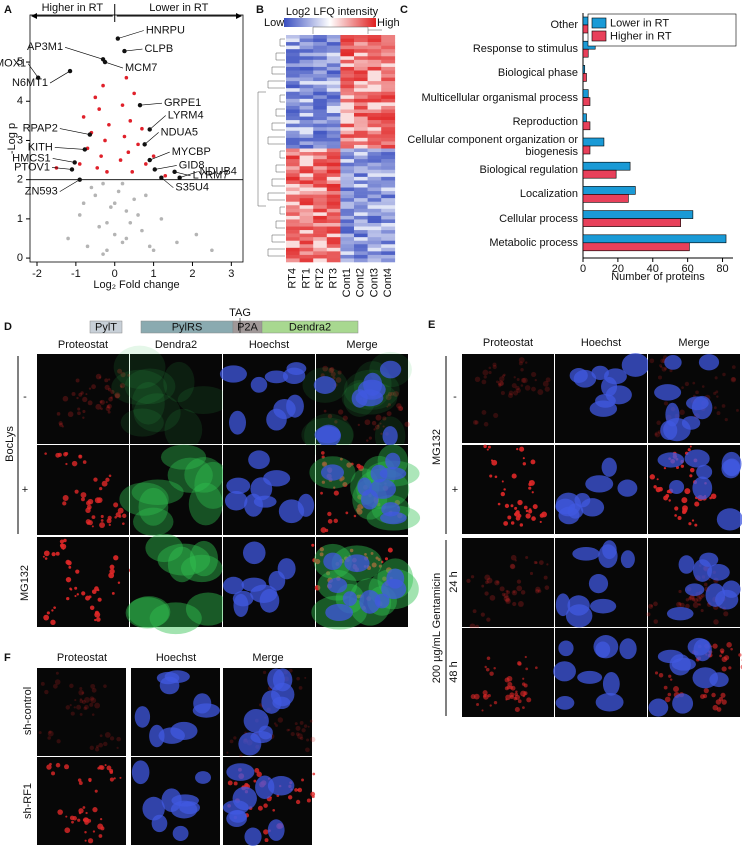  What do you see at coordinates (178, 8) in the screenshot?
I see `annotation: Lower in RT` at bounding box center [178, 8].